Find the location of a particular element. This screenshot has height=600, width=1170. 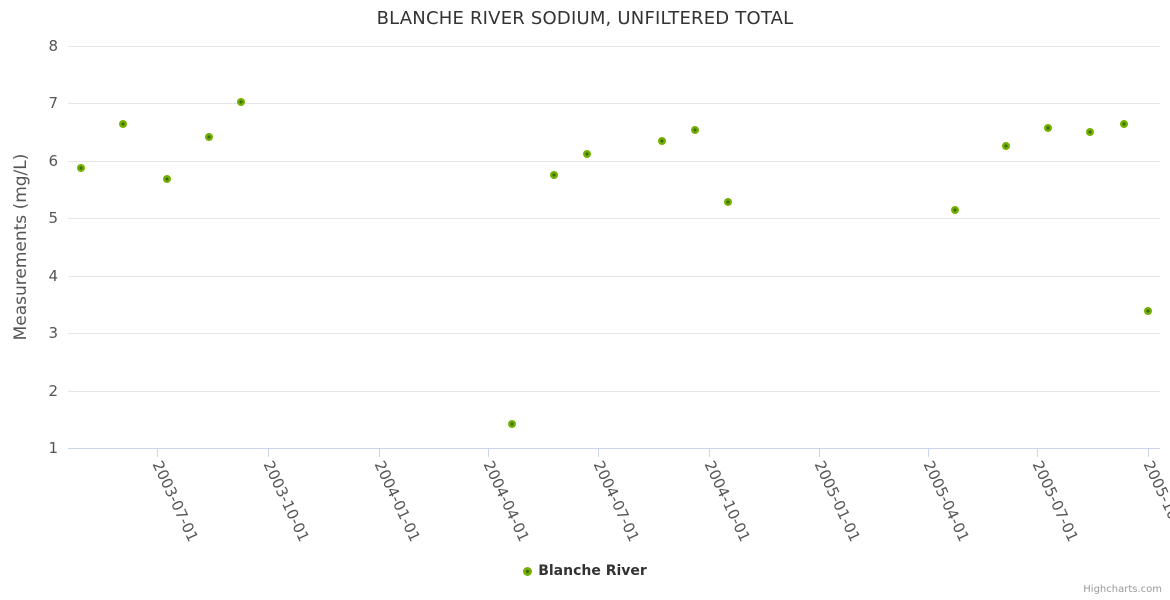

x-tick-label: 2004-10-01 is located at coordinates (727, 501).